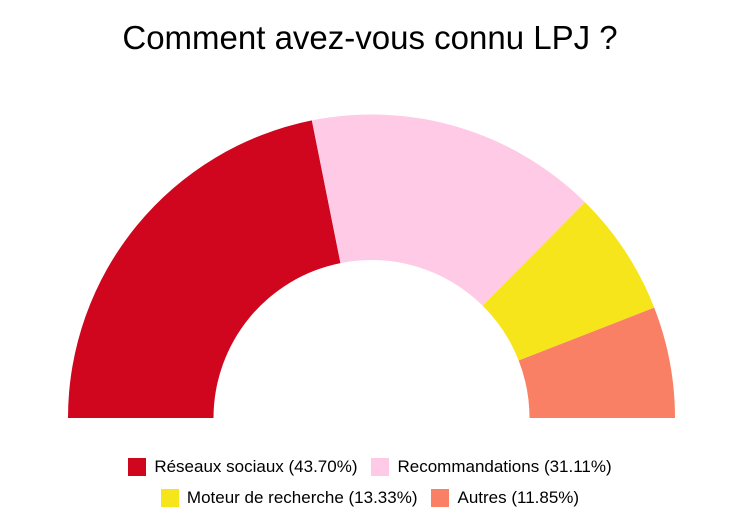 The height and width of the screenshot is (526, 740). What do you see at coordinates (504, 466) in the screenshot?
I see `legend-label: Recommandations (31.11%)` at bounding box center [504, 466].